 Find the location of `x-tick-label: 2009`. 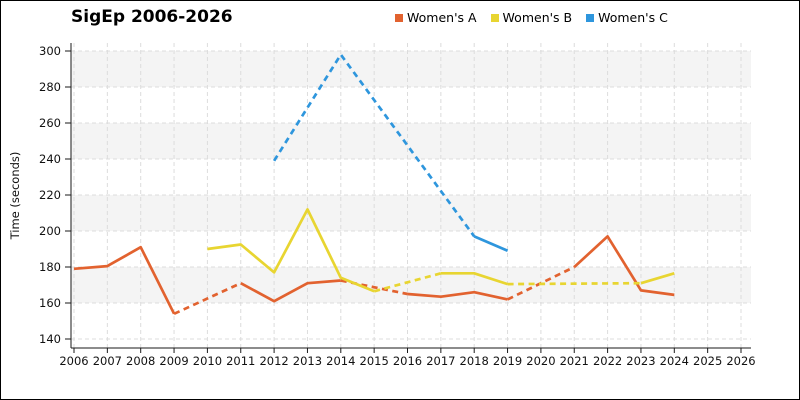

x-tick-label: 2009 is located at coordinates (173, 361).